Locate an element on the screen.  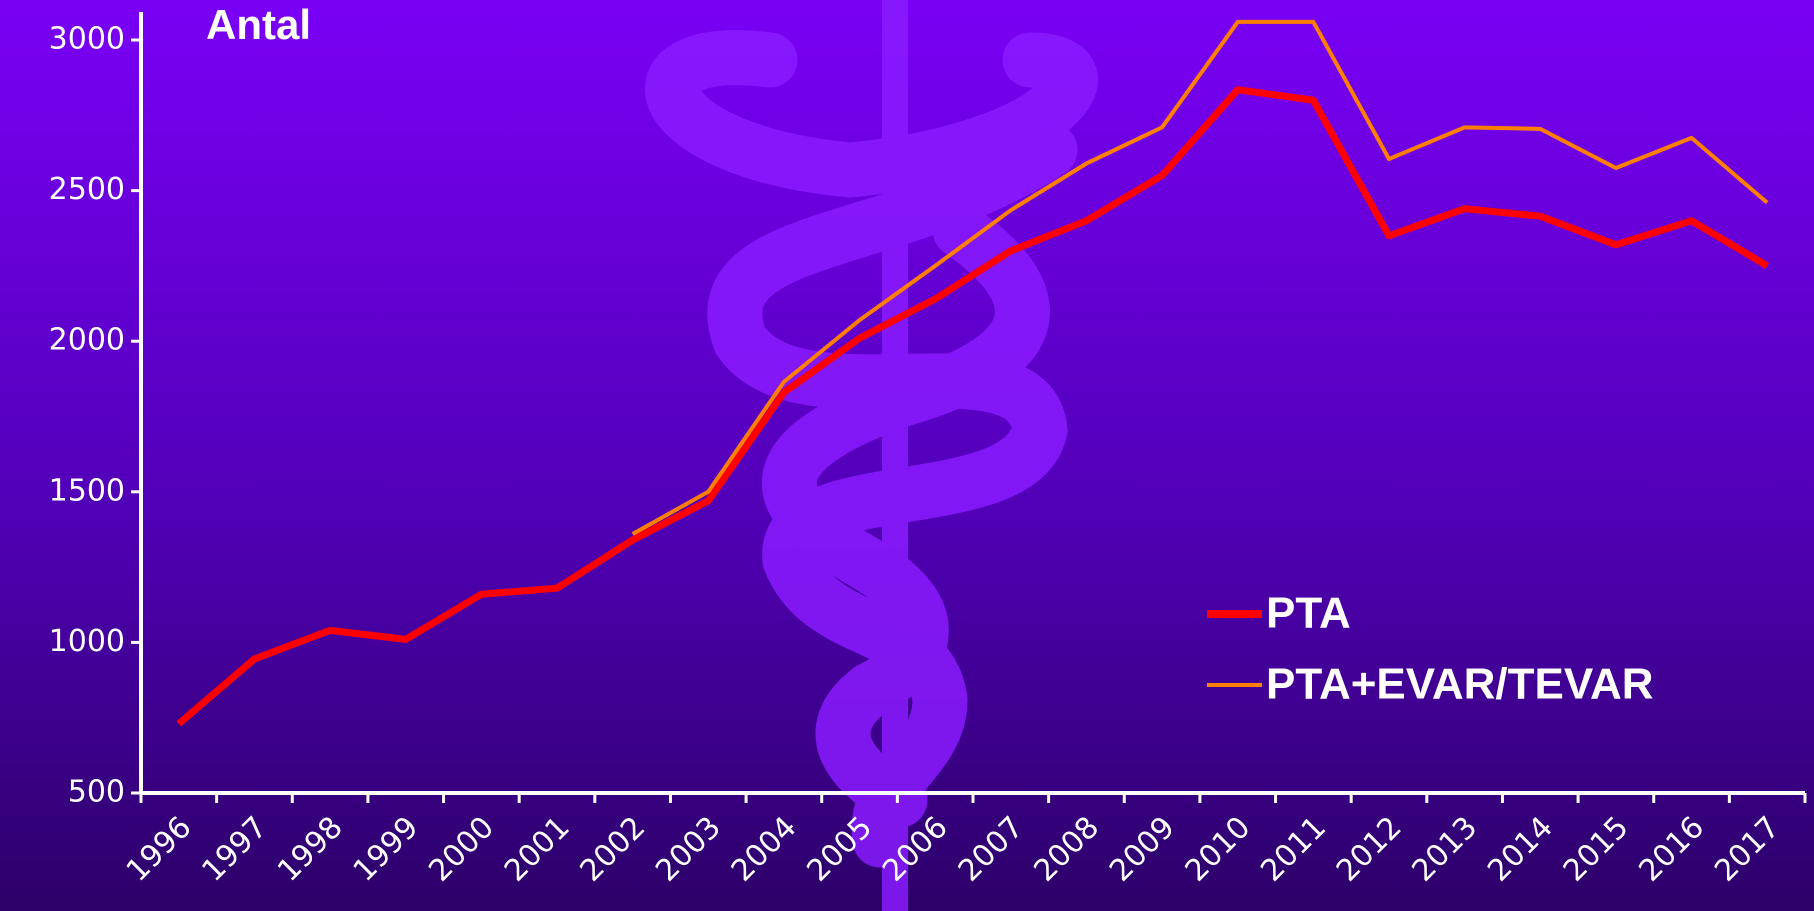
y-tick-label: 500 is located at coordinates (96, 792).